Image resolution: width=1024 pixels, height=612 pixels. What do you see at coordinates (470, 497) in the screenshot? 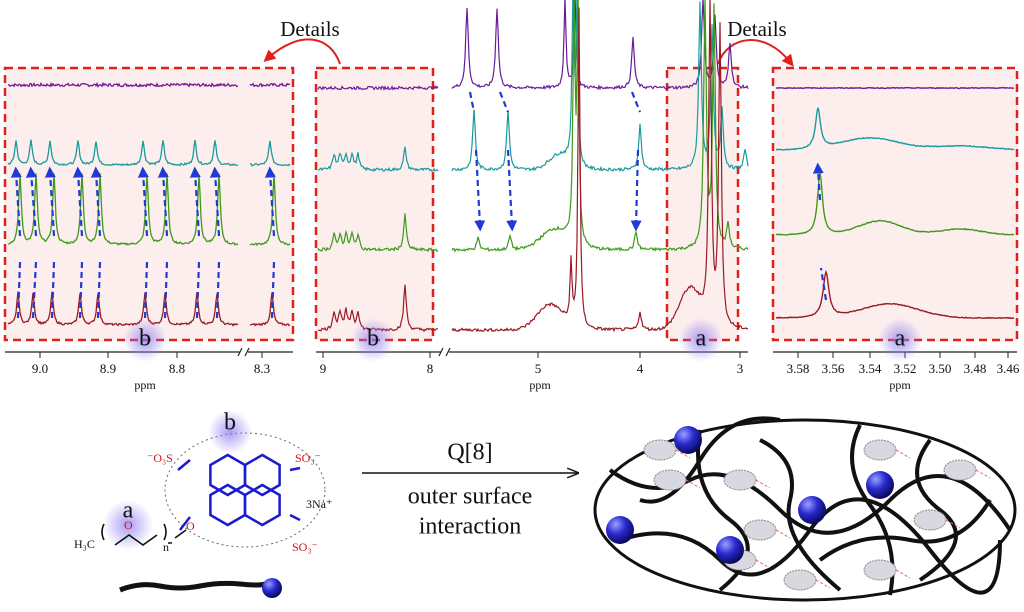
I see `condition: outer surface` at bounding box center [470, 497].